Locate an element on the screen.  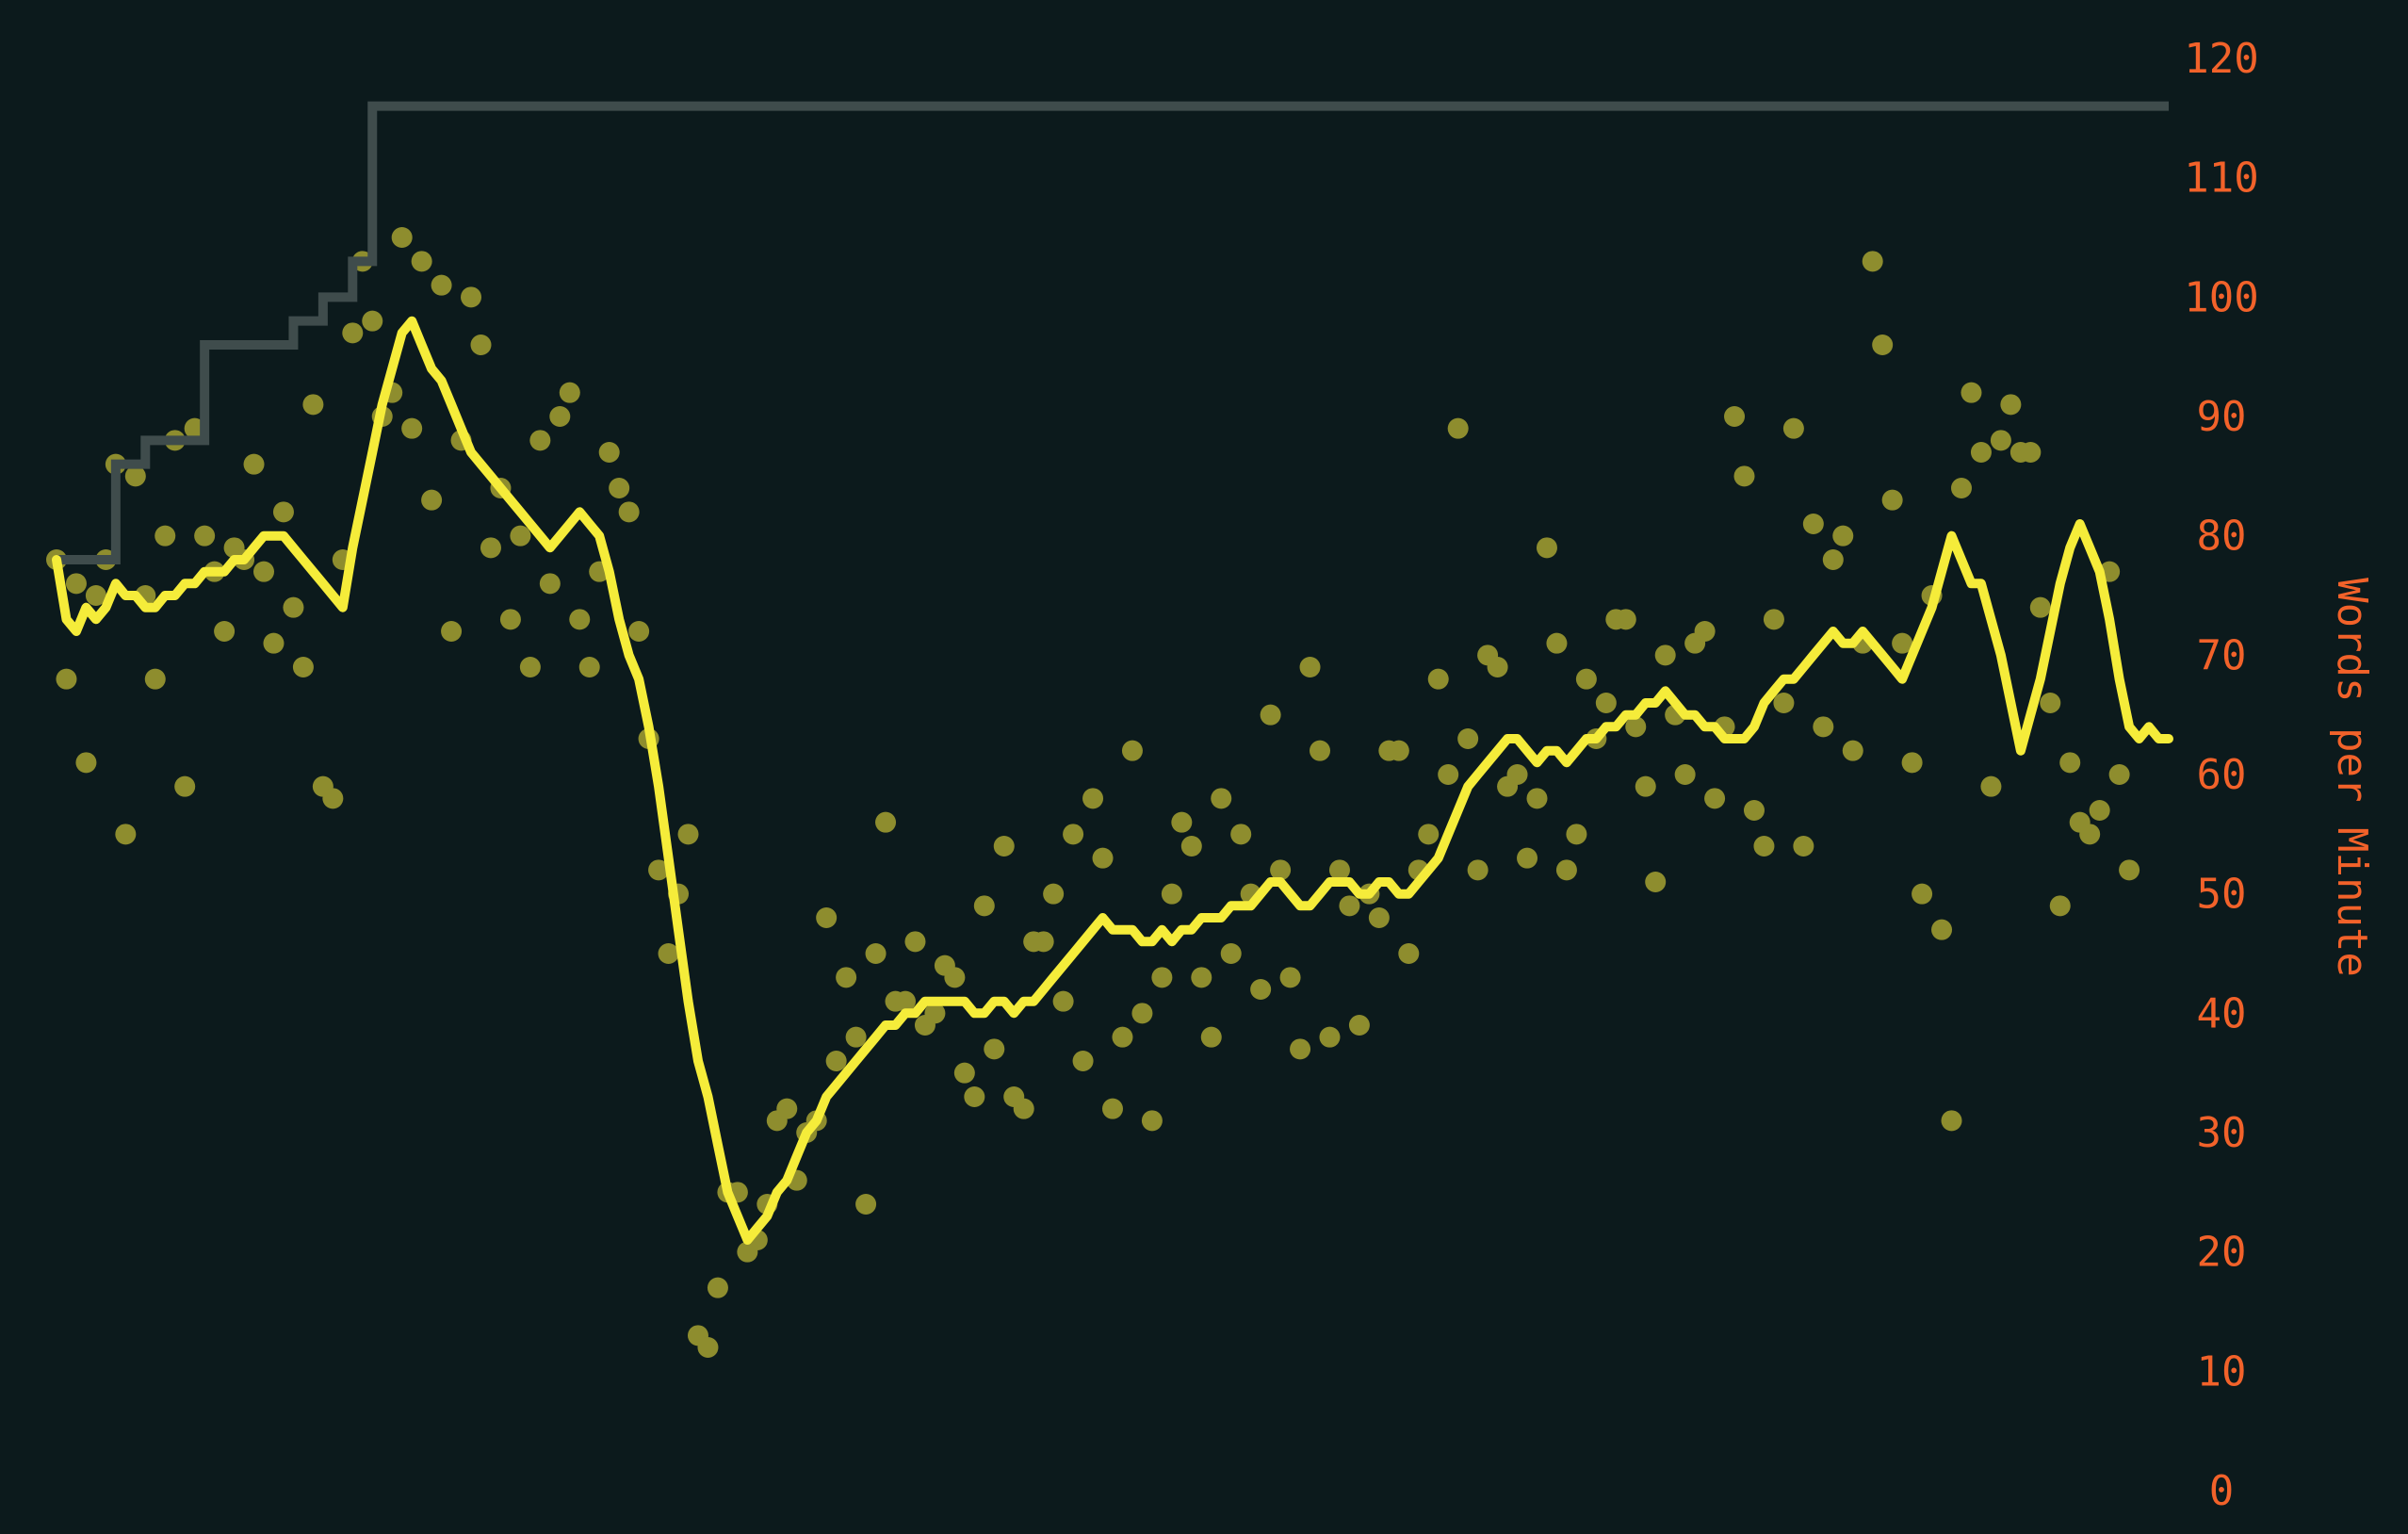
y-axis-ticks: 0 10 20 30 40 50 60 70 80 90 100 110 120 is located at coordinates (2221, 775).